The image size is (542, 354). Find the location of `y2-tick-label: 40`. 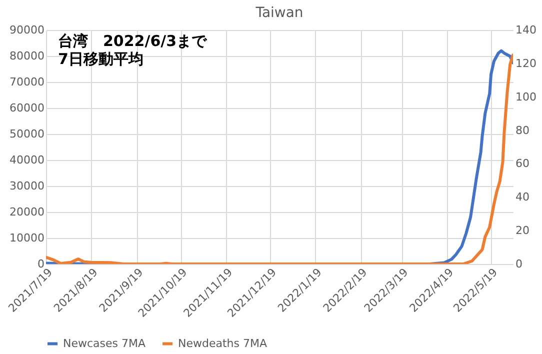

y2-tick-label: 40 is located at coordinates (523, 197).